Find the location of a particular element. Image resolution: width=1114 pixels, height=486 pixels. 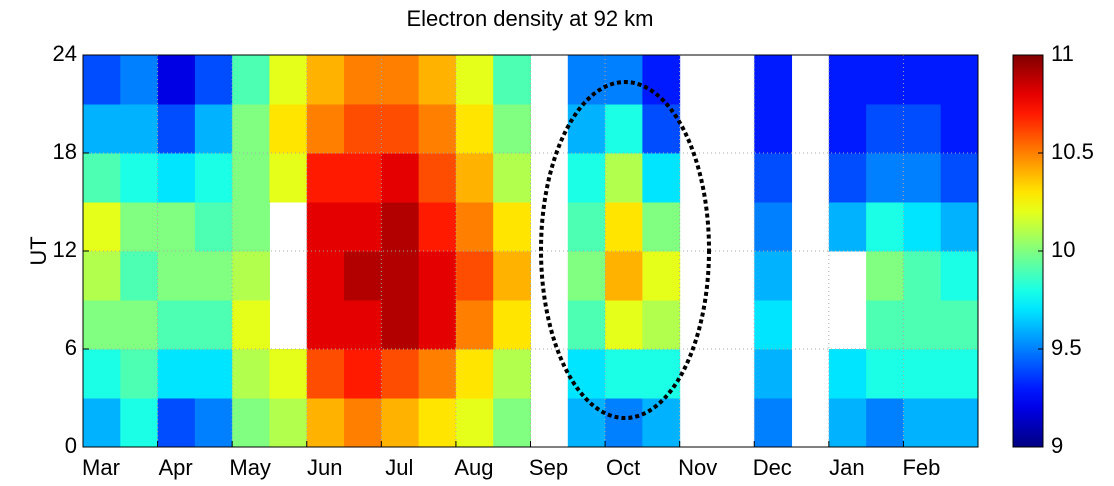

y-axis-label: UT is located at coordinates (38, 250).